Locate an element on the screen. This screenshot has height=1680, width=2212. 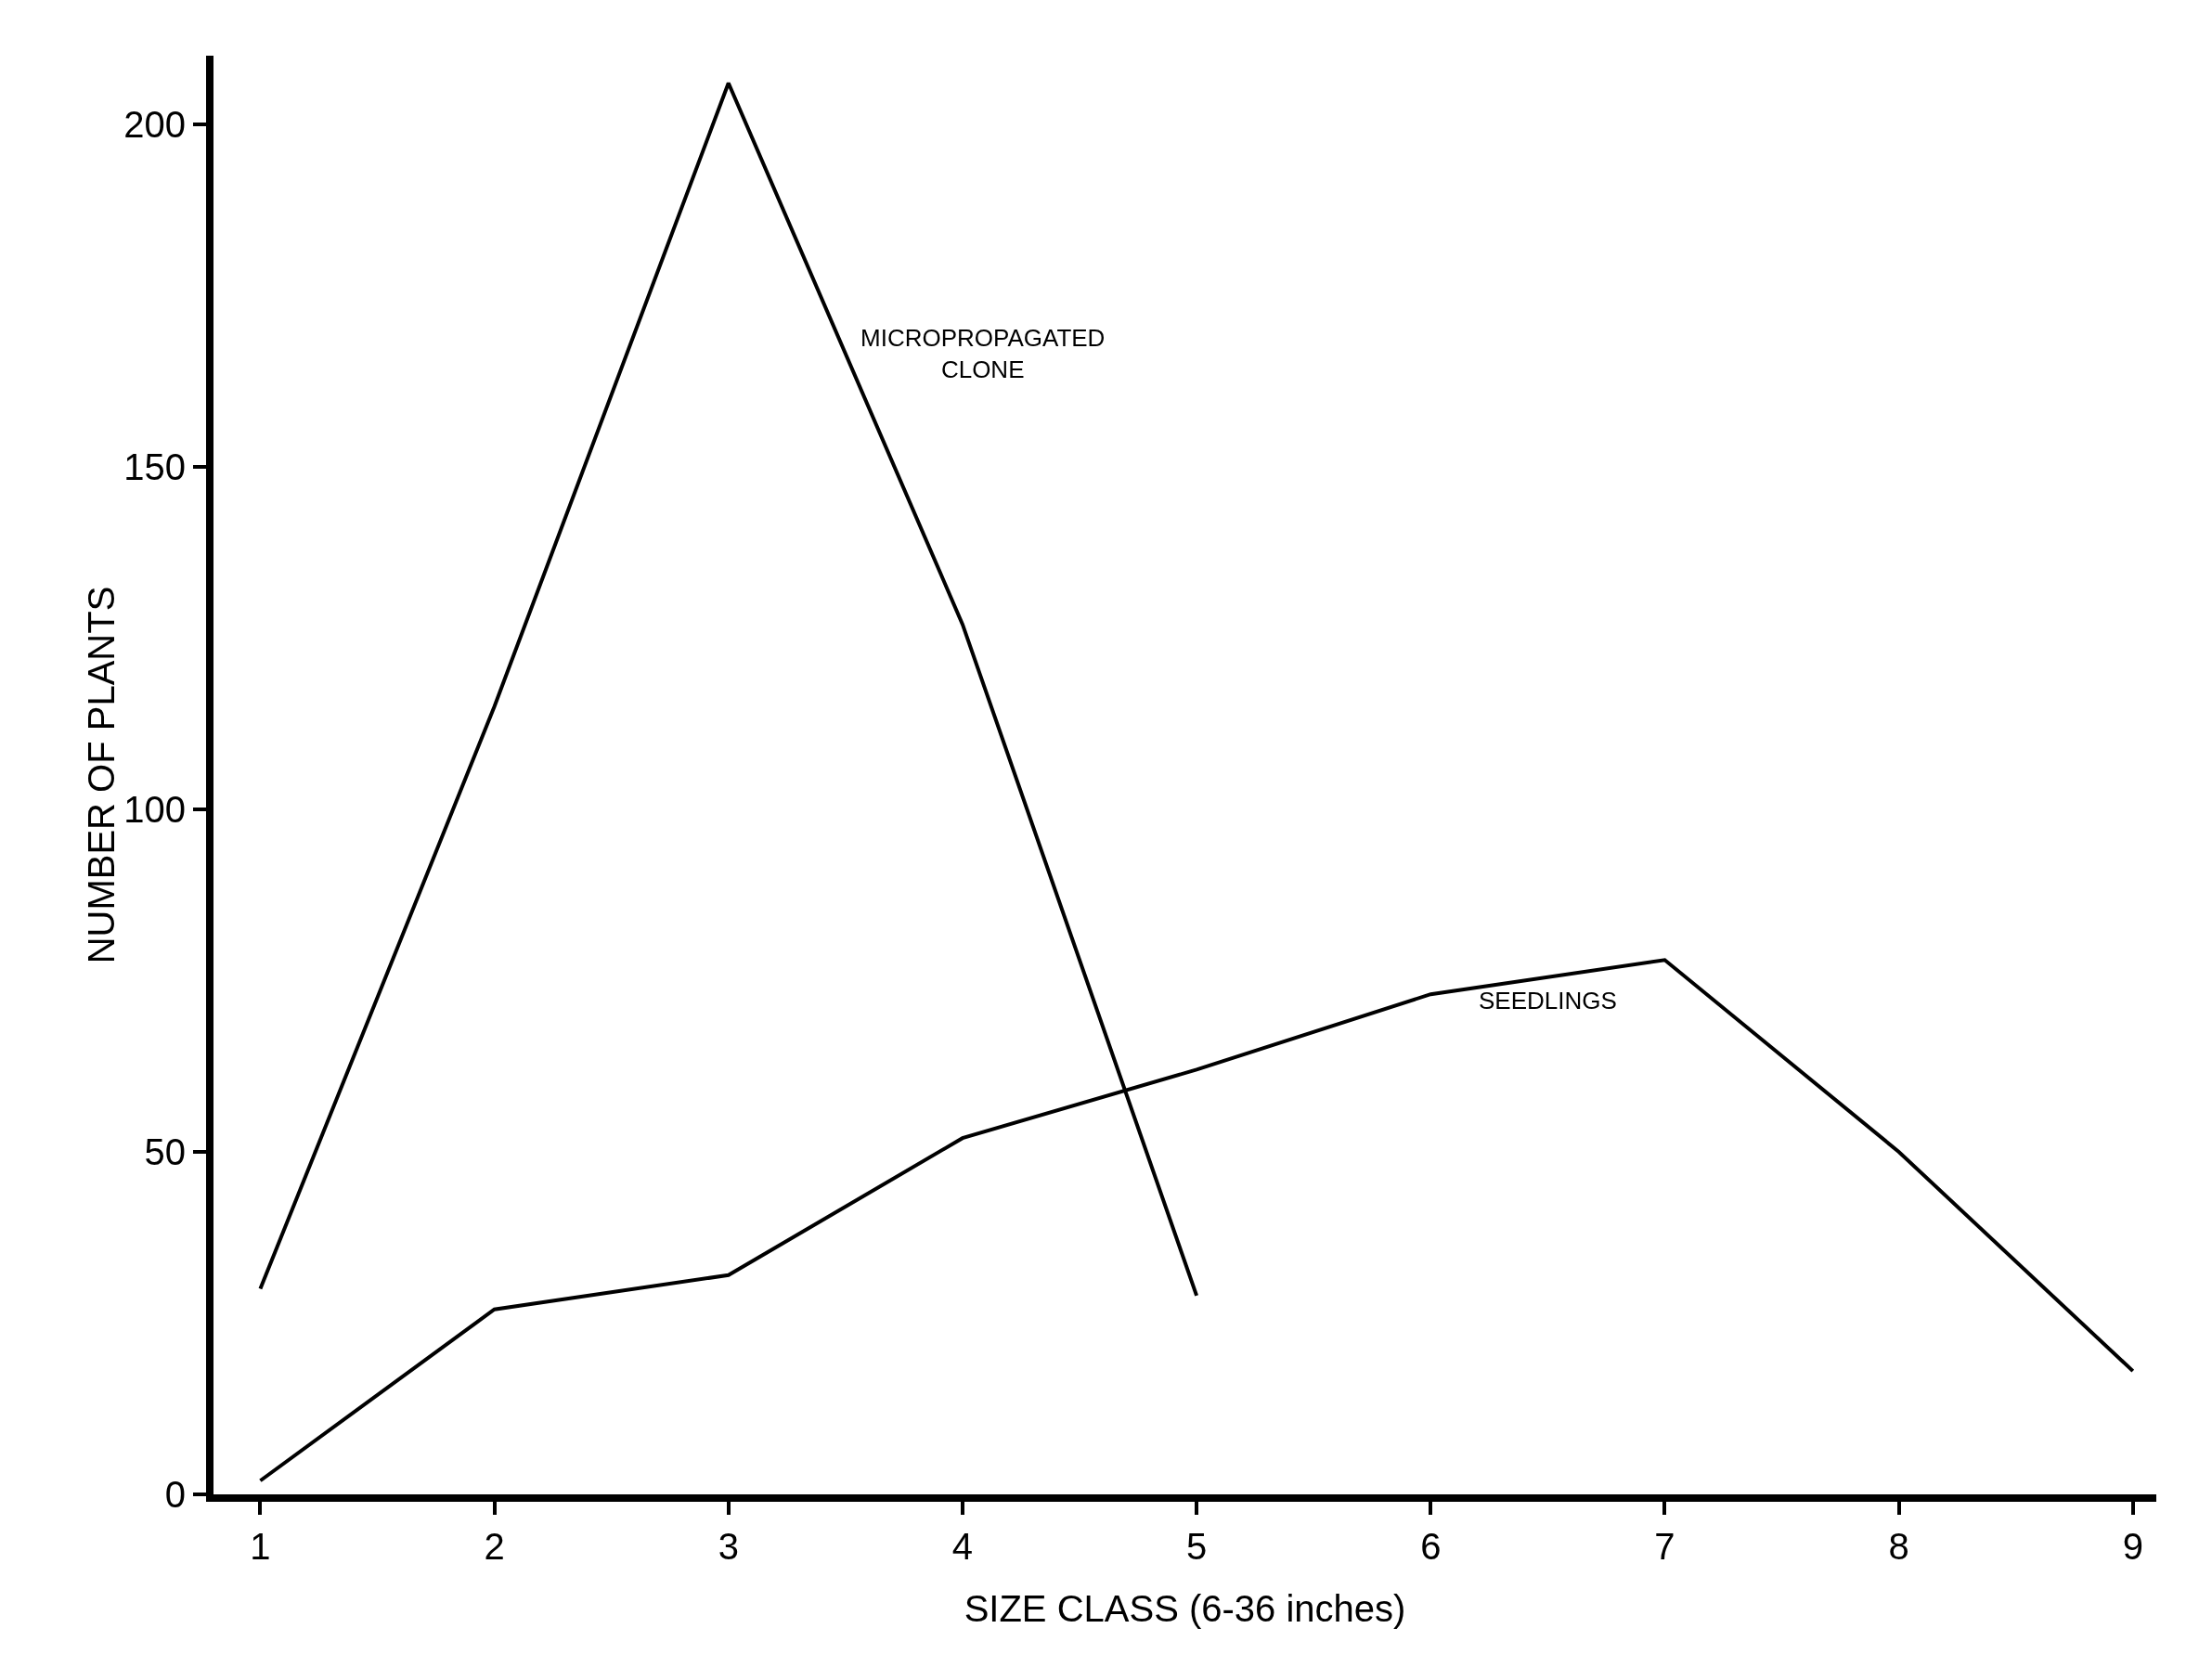
x-tick-label: 4 is located at coordinates (962, 1546).